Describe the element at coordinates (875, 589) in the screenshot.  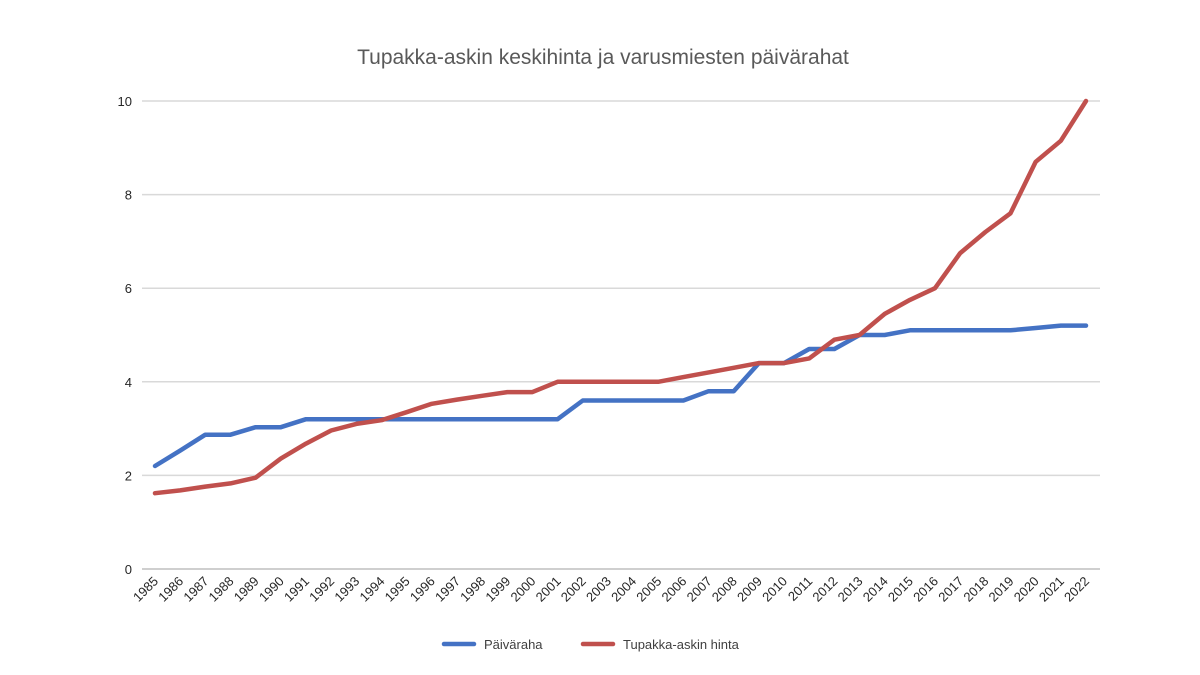
I see `x-tick-label: 2014` at that location.